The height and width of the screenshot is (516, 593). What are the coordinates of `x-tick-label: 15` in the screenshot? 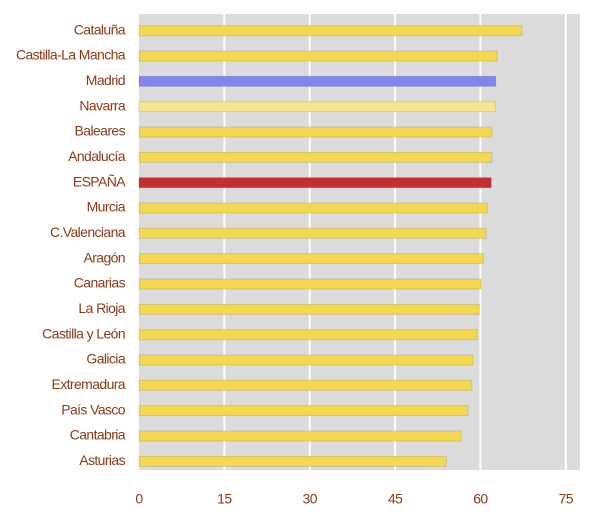 It's located at (224, 499).